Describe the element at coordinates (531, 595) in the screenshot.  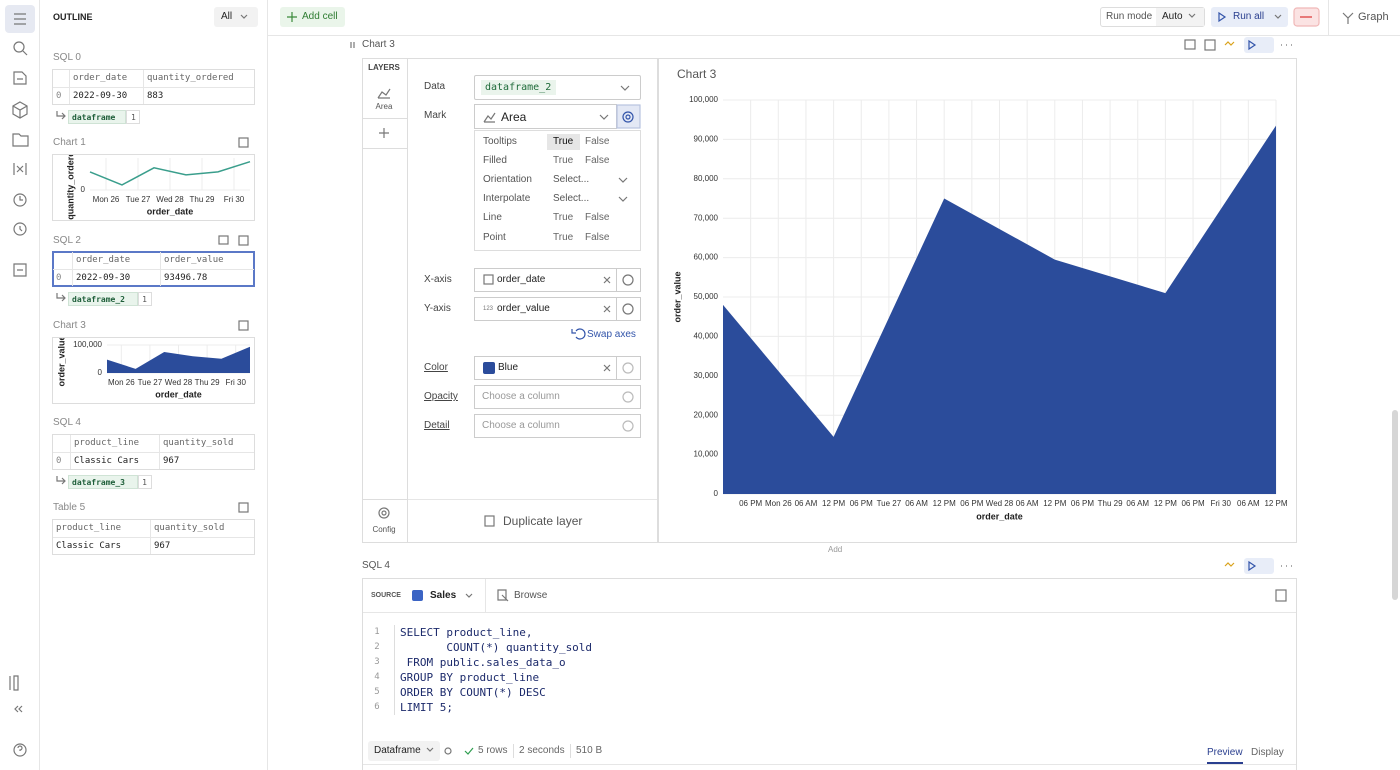
I see `browse-button: Browse` at that location.